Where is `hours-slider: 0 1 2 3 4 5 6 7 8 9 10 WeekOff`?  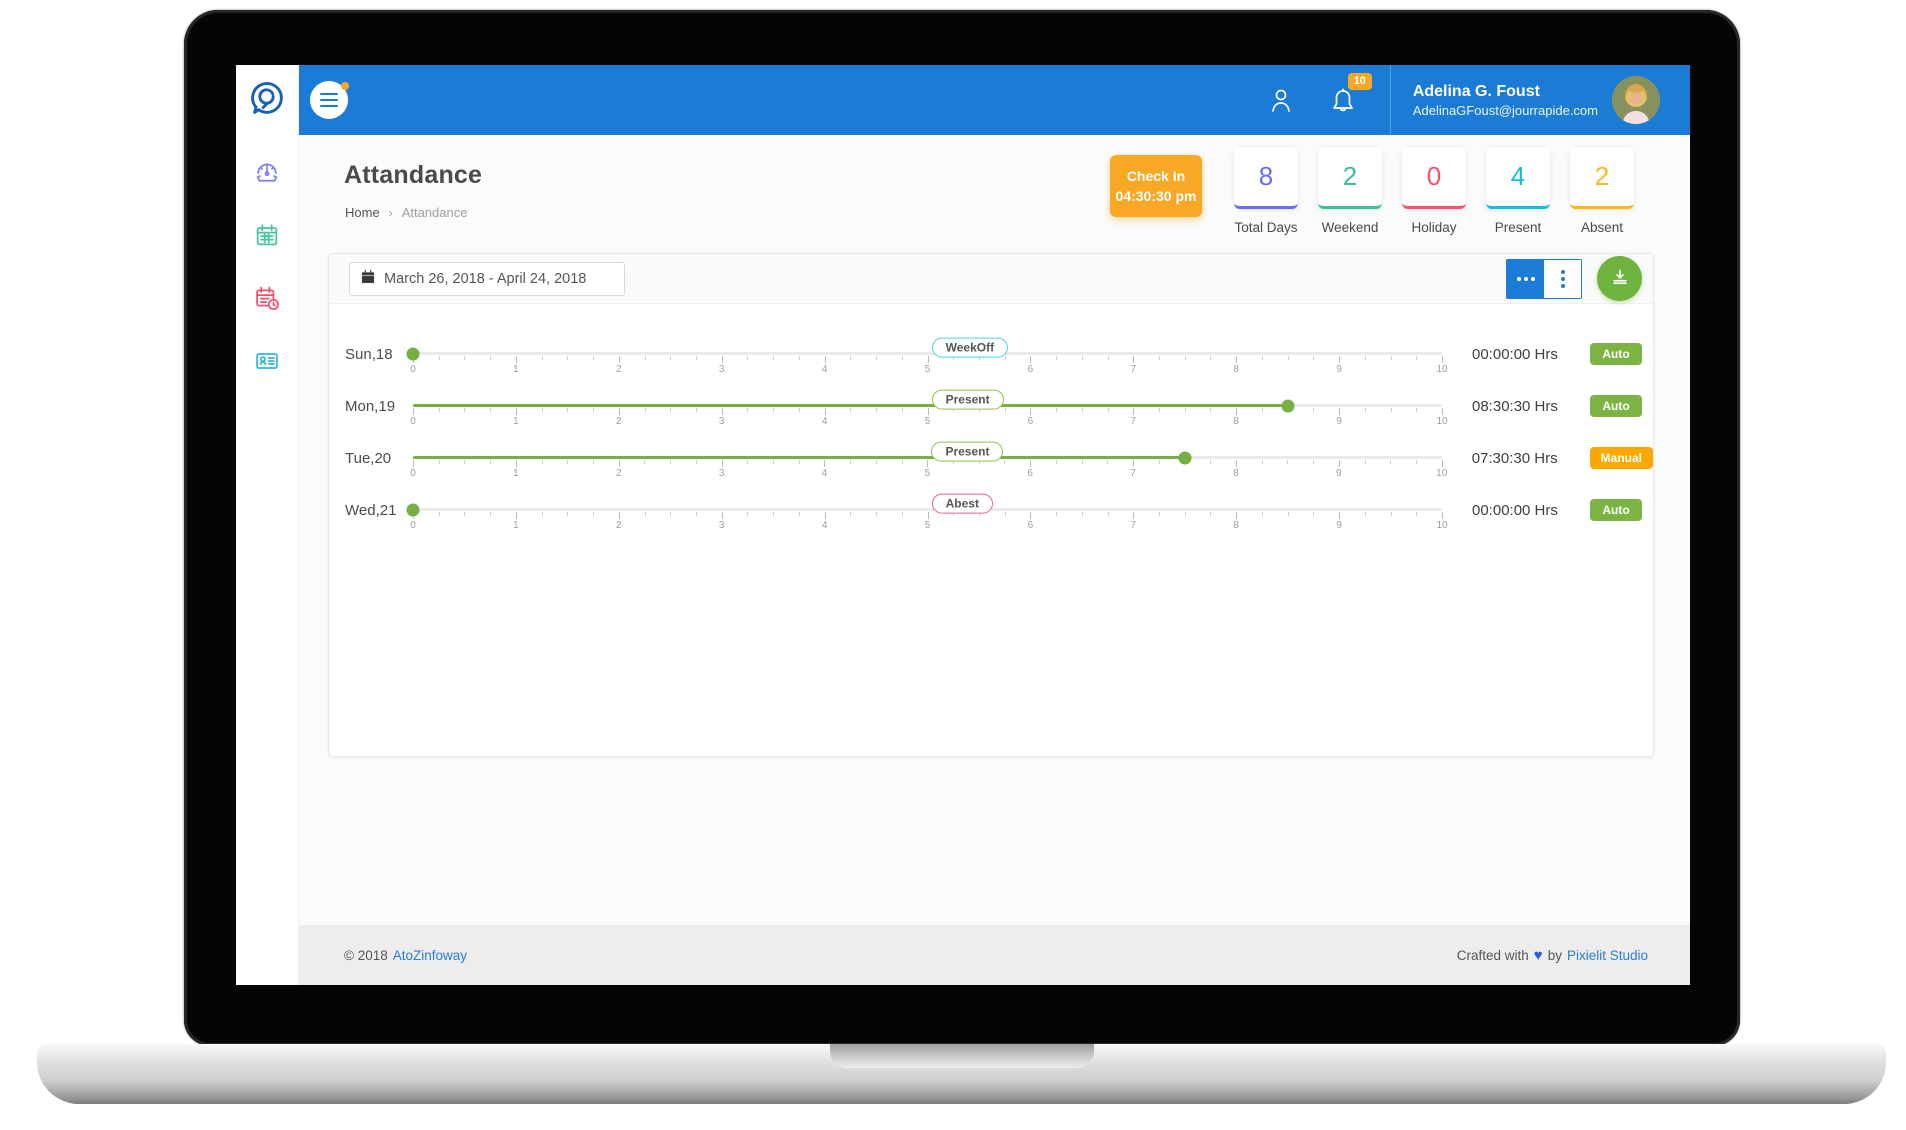 hours-slider: 0 1 2 3 4 5 6 7 8 9 10 WeekOff is located at coordinates (927, 354).